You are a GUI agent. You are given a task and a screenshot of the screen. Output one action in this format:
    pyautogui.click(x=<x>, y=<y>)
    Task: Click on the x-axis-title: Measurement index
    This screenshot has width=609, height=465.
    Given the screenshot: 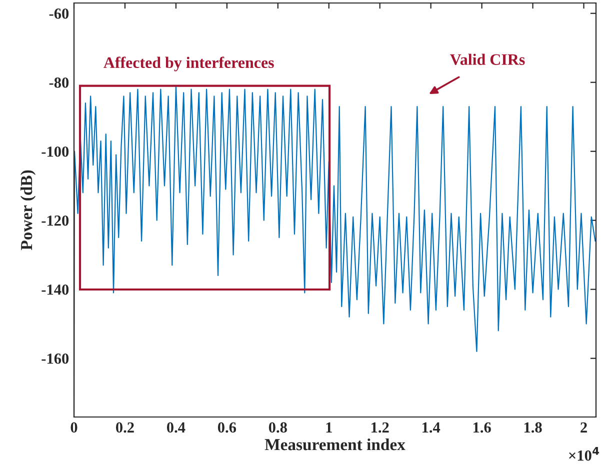 What is the action you would take?
    pyautogui.click(x=335, y=444)
    